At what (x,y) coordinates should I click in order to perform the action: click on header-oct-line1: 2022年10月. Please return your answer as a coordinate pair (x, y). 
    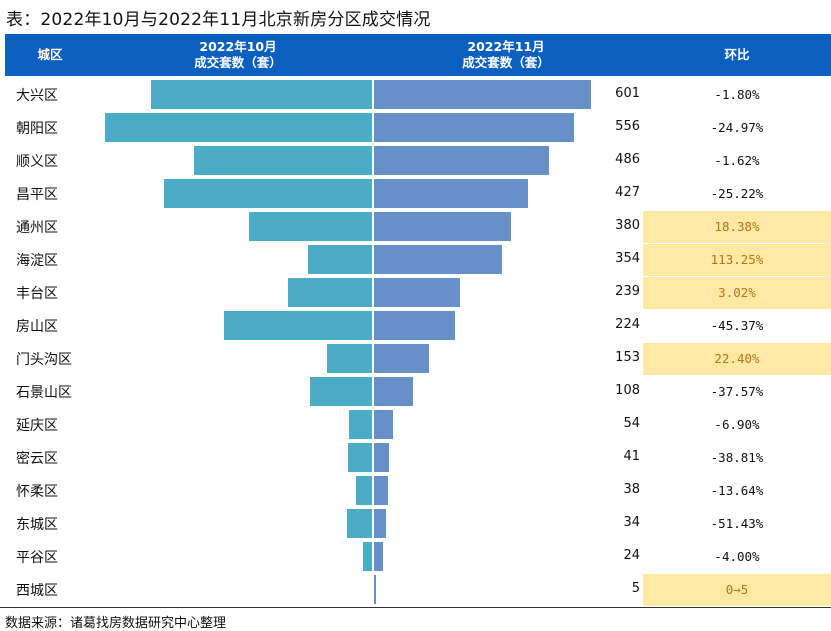
    Looking at the image, I should click on (238, 46).